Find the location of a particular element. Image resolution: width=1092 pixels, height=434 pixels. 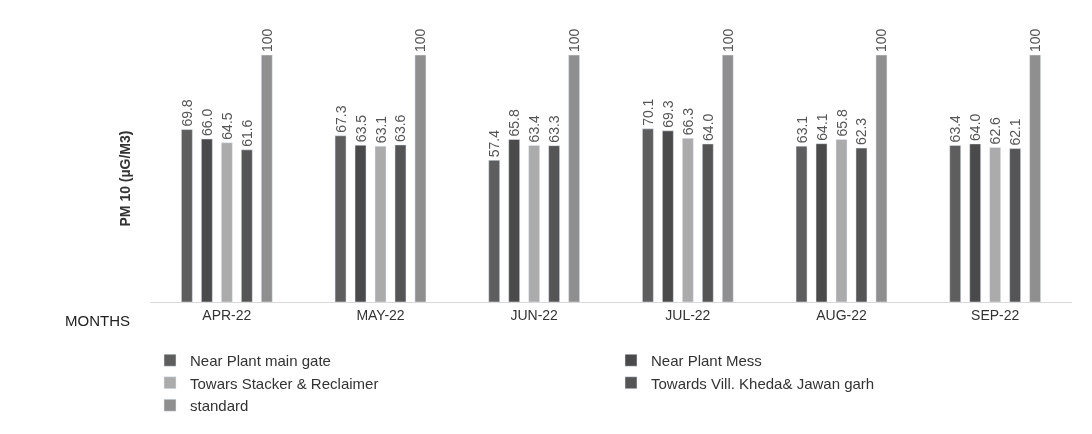

data-label: 67.3 is located at coordinates (340, 119).